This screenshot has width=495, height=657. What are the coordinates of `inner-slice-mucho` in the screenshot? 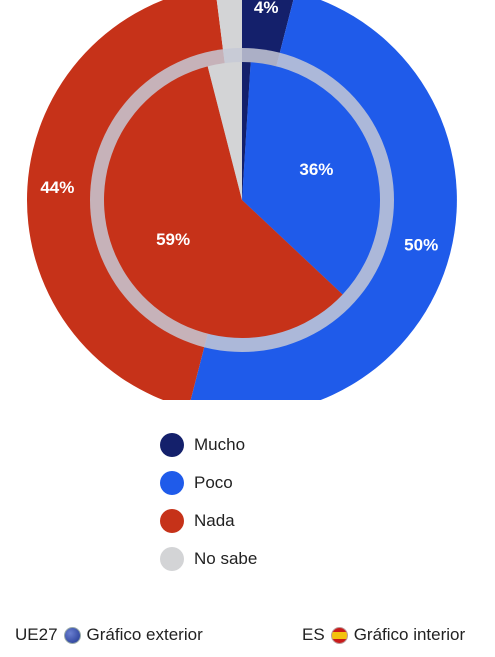 It's located at (246, 130).